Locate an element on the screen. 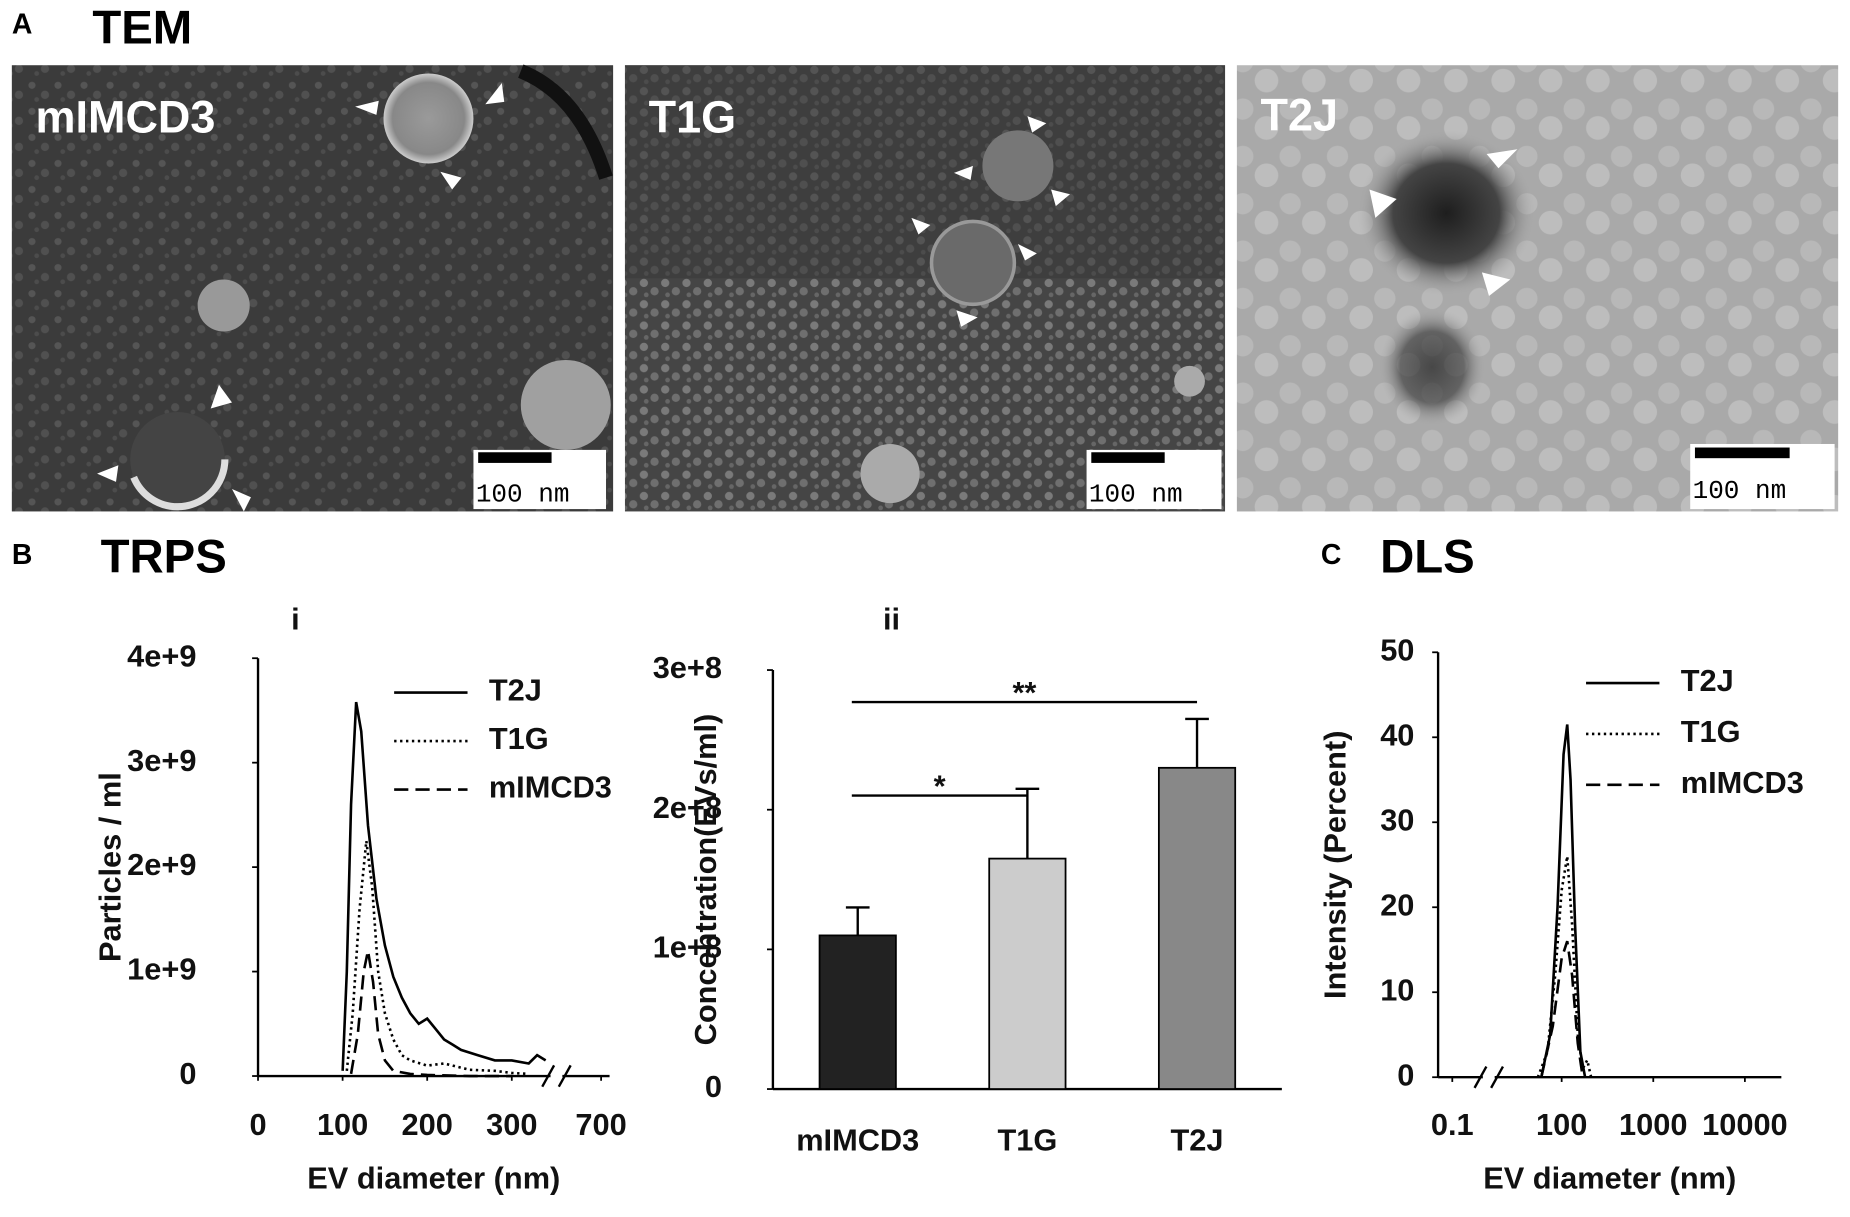  x-tick-label: 200 is located at coordinates (427, 1124).